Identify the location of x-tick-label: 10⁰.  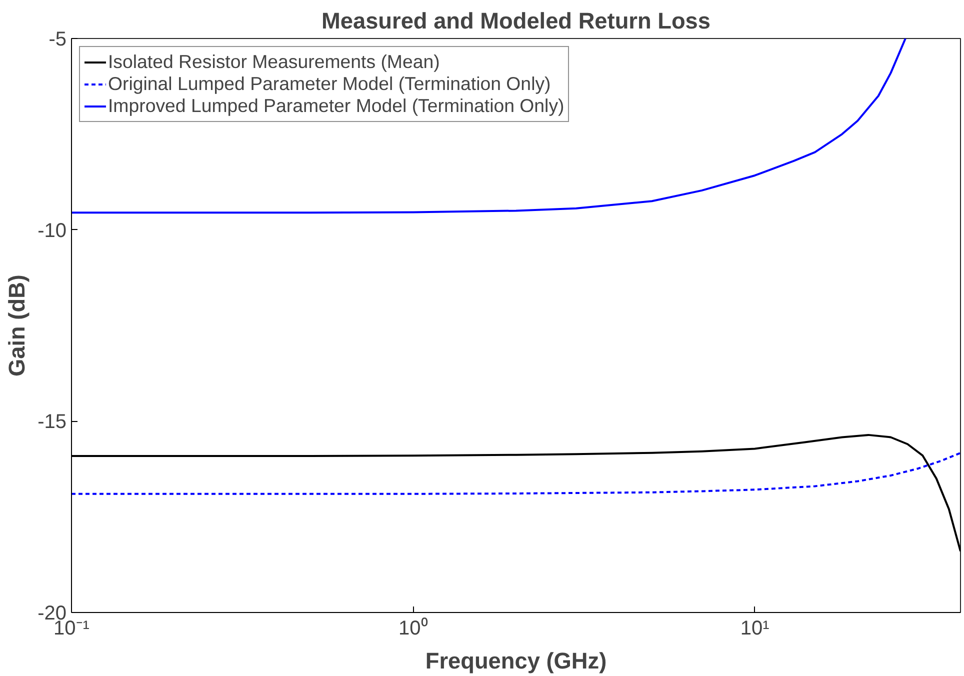
(413, 628).